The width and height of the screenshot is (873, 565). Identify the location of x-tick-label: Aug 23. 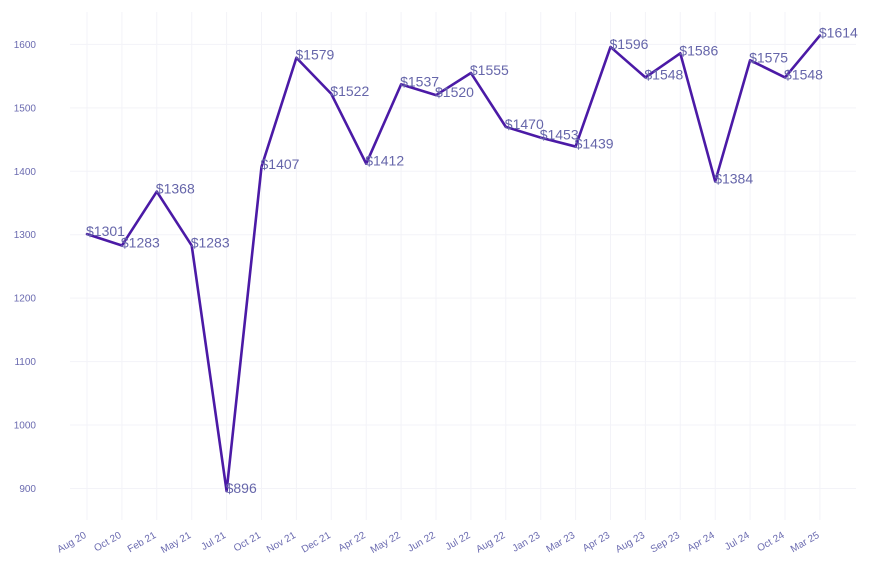
(630, 543).